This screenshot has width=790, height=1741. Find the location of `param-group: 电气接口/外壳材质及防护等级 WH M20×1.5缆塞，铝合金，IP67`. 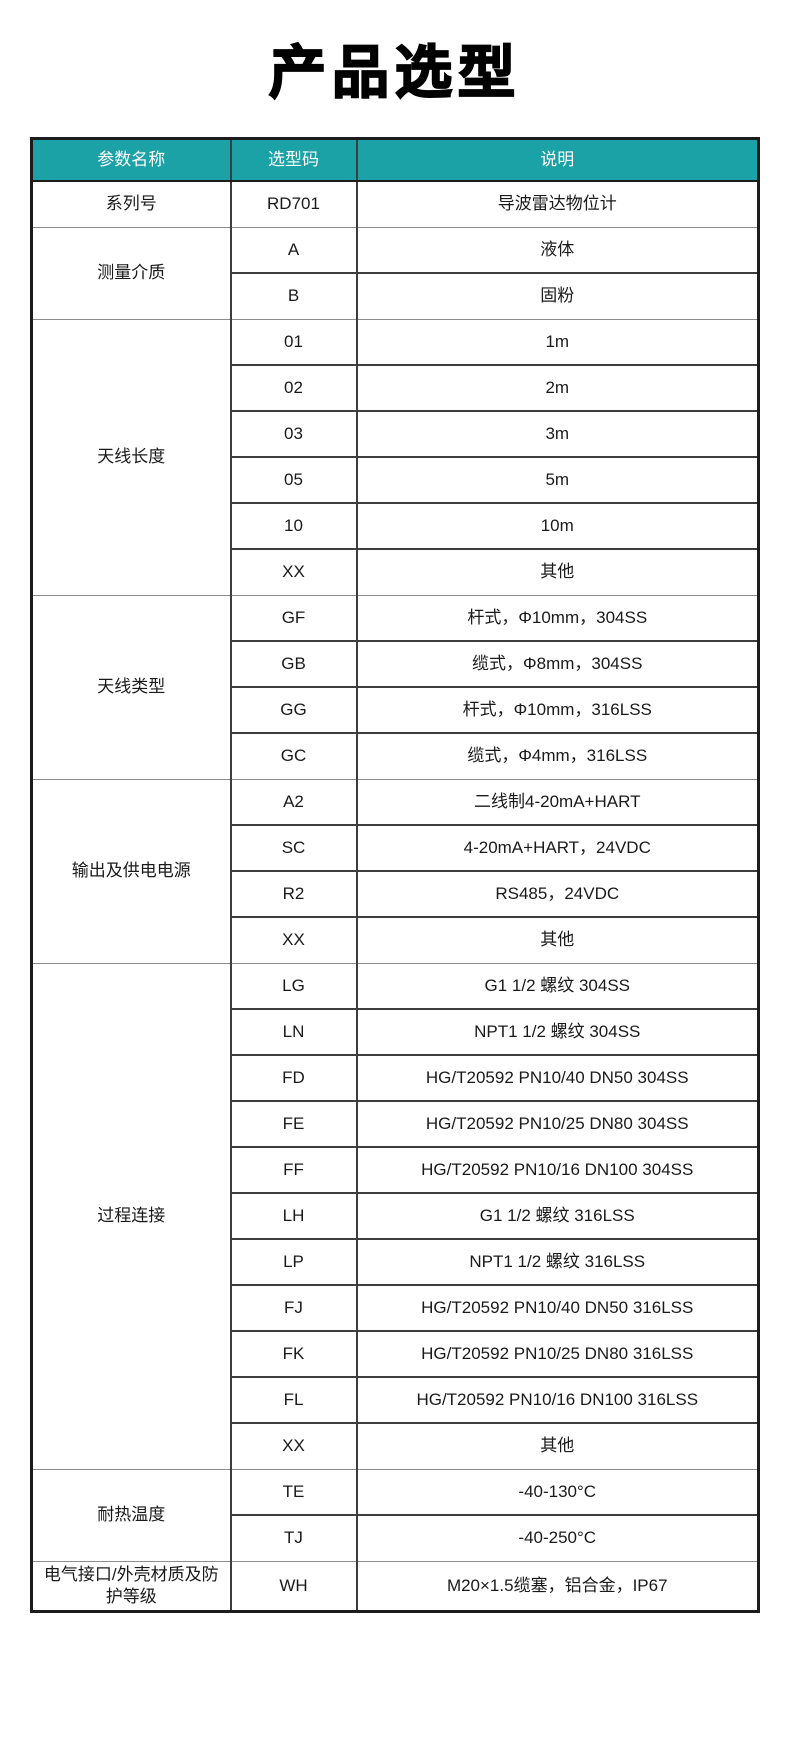

param-group: 电气接口/外壳材质及防护等级 WH M20×1.5缆塞，铝合金，IP67 is located at coordinates (395, 1586).